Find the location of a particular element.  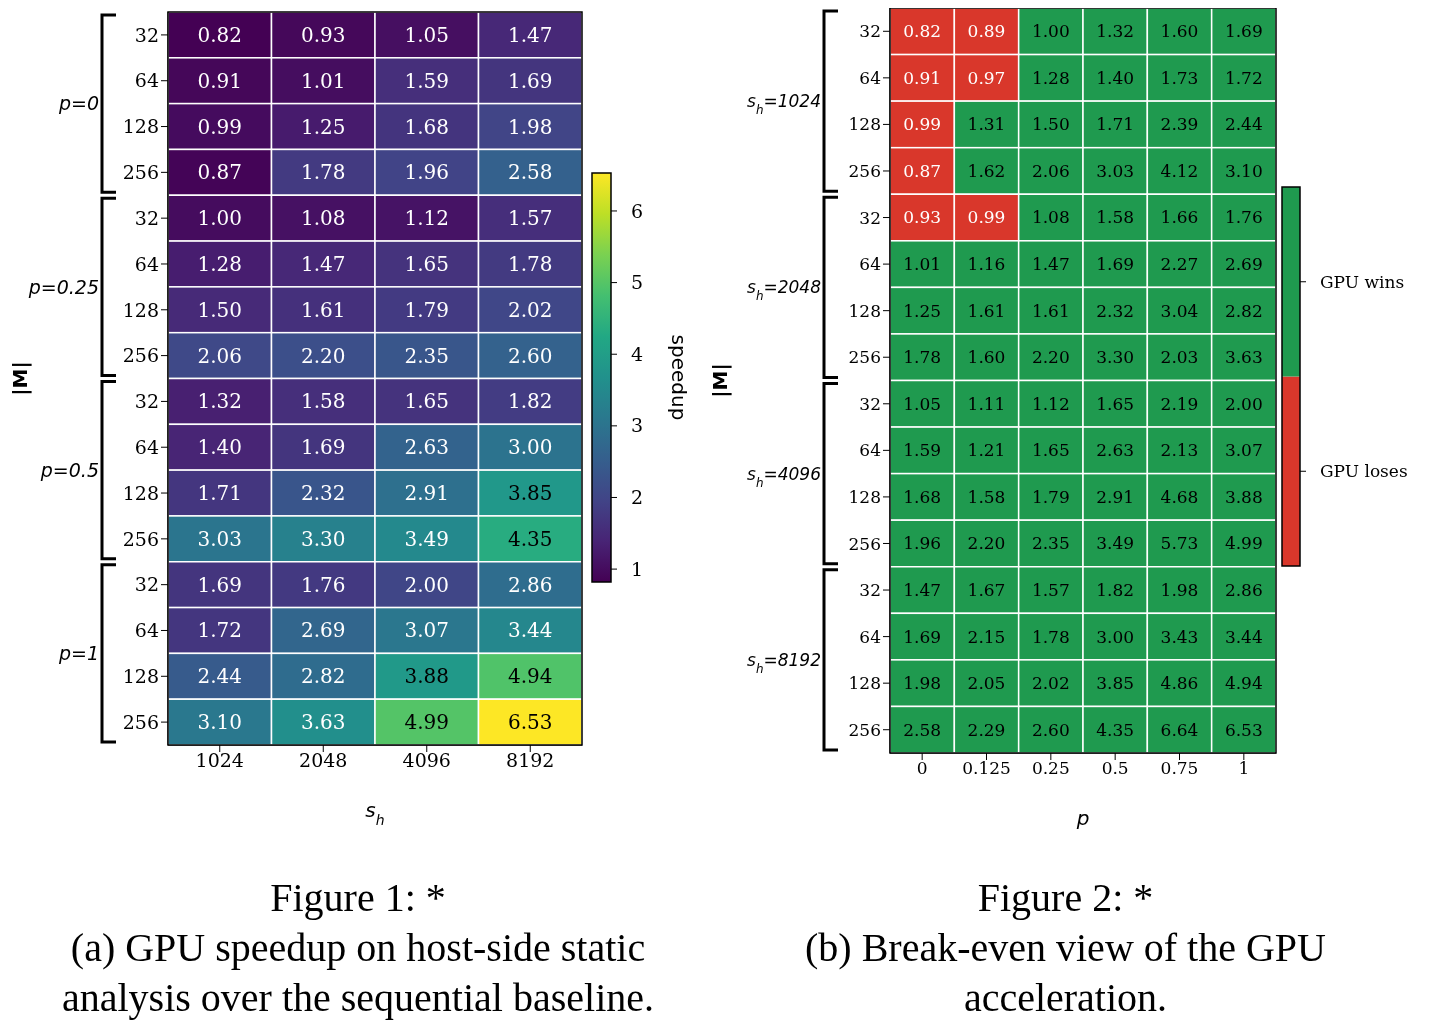

data-label: 4.94 is located at coordinates (1243, 683).